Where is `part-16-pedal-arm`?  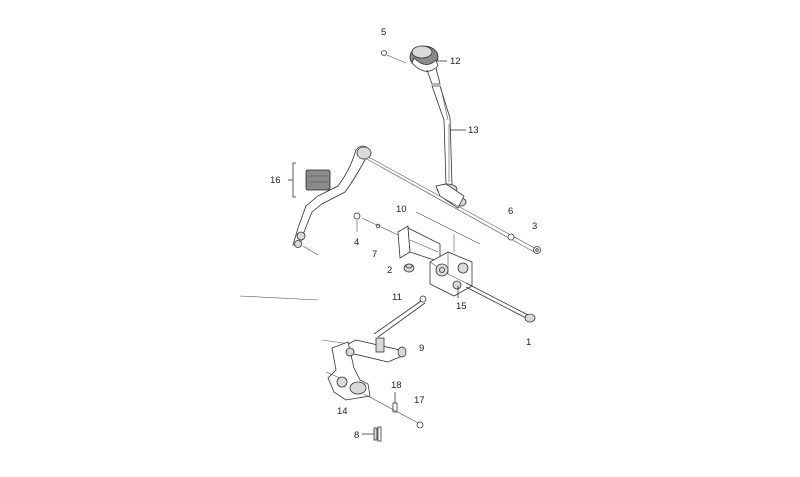
part-16-pedal-arm is located at coordinates (330, 200).